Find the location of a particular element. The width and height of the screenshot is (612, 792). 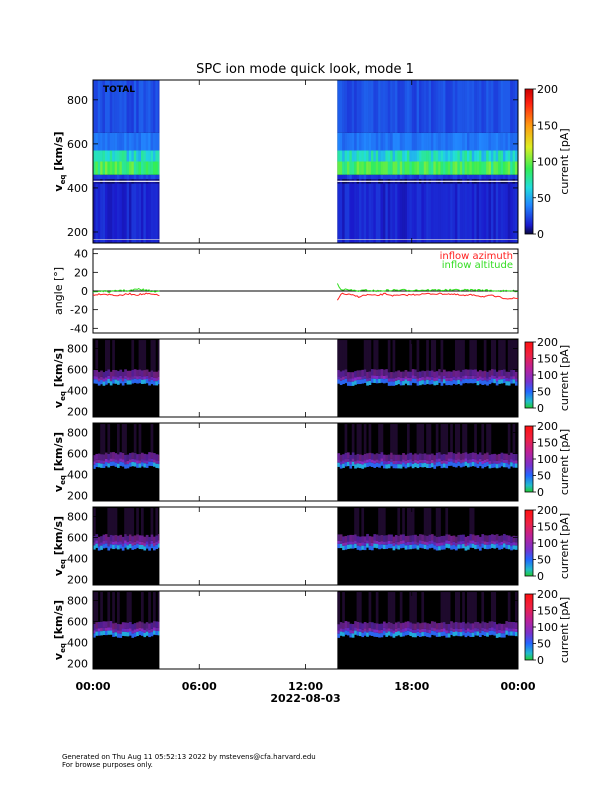

cup2-y-label: veq [km/s] is located at coordinates (59, 462).